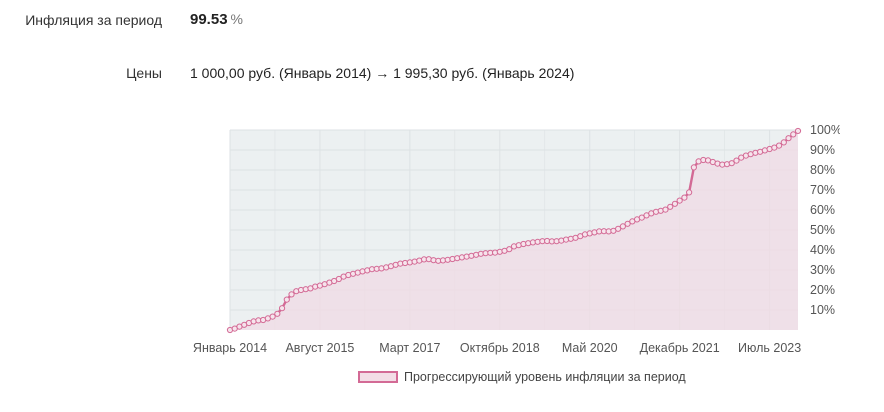  Describe the element at coordinates (822, 270) in the screenshot. I see `y-tick-label: 30%` at that location.